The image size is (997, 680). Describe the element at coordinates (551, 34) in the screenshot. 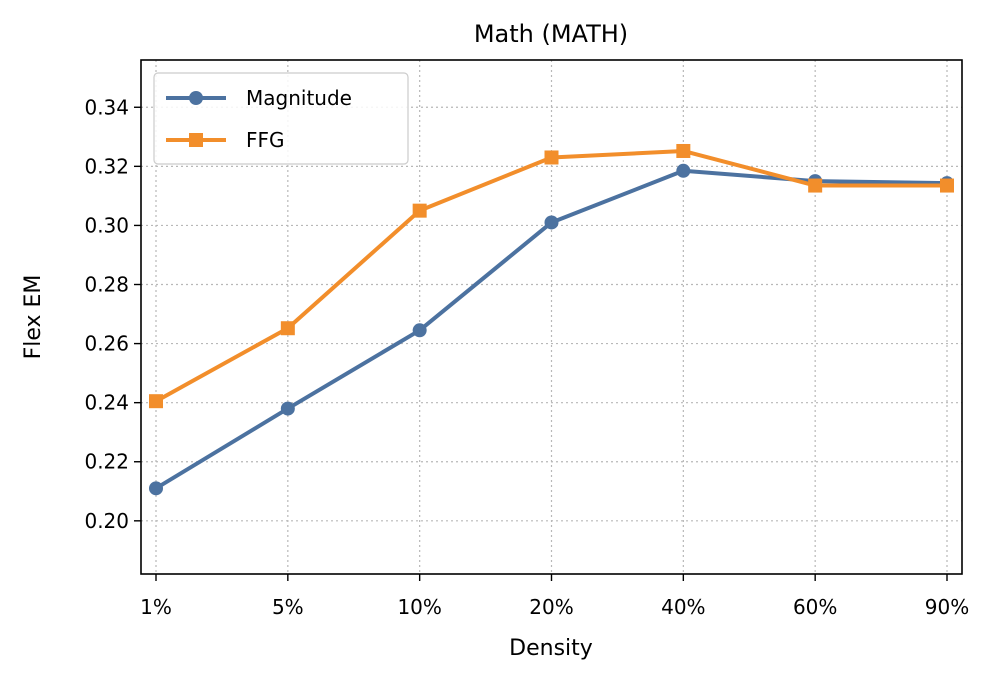

I see `chart-title: Math (MATH)` at that location.